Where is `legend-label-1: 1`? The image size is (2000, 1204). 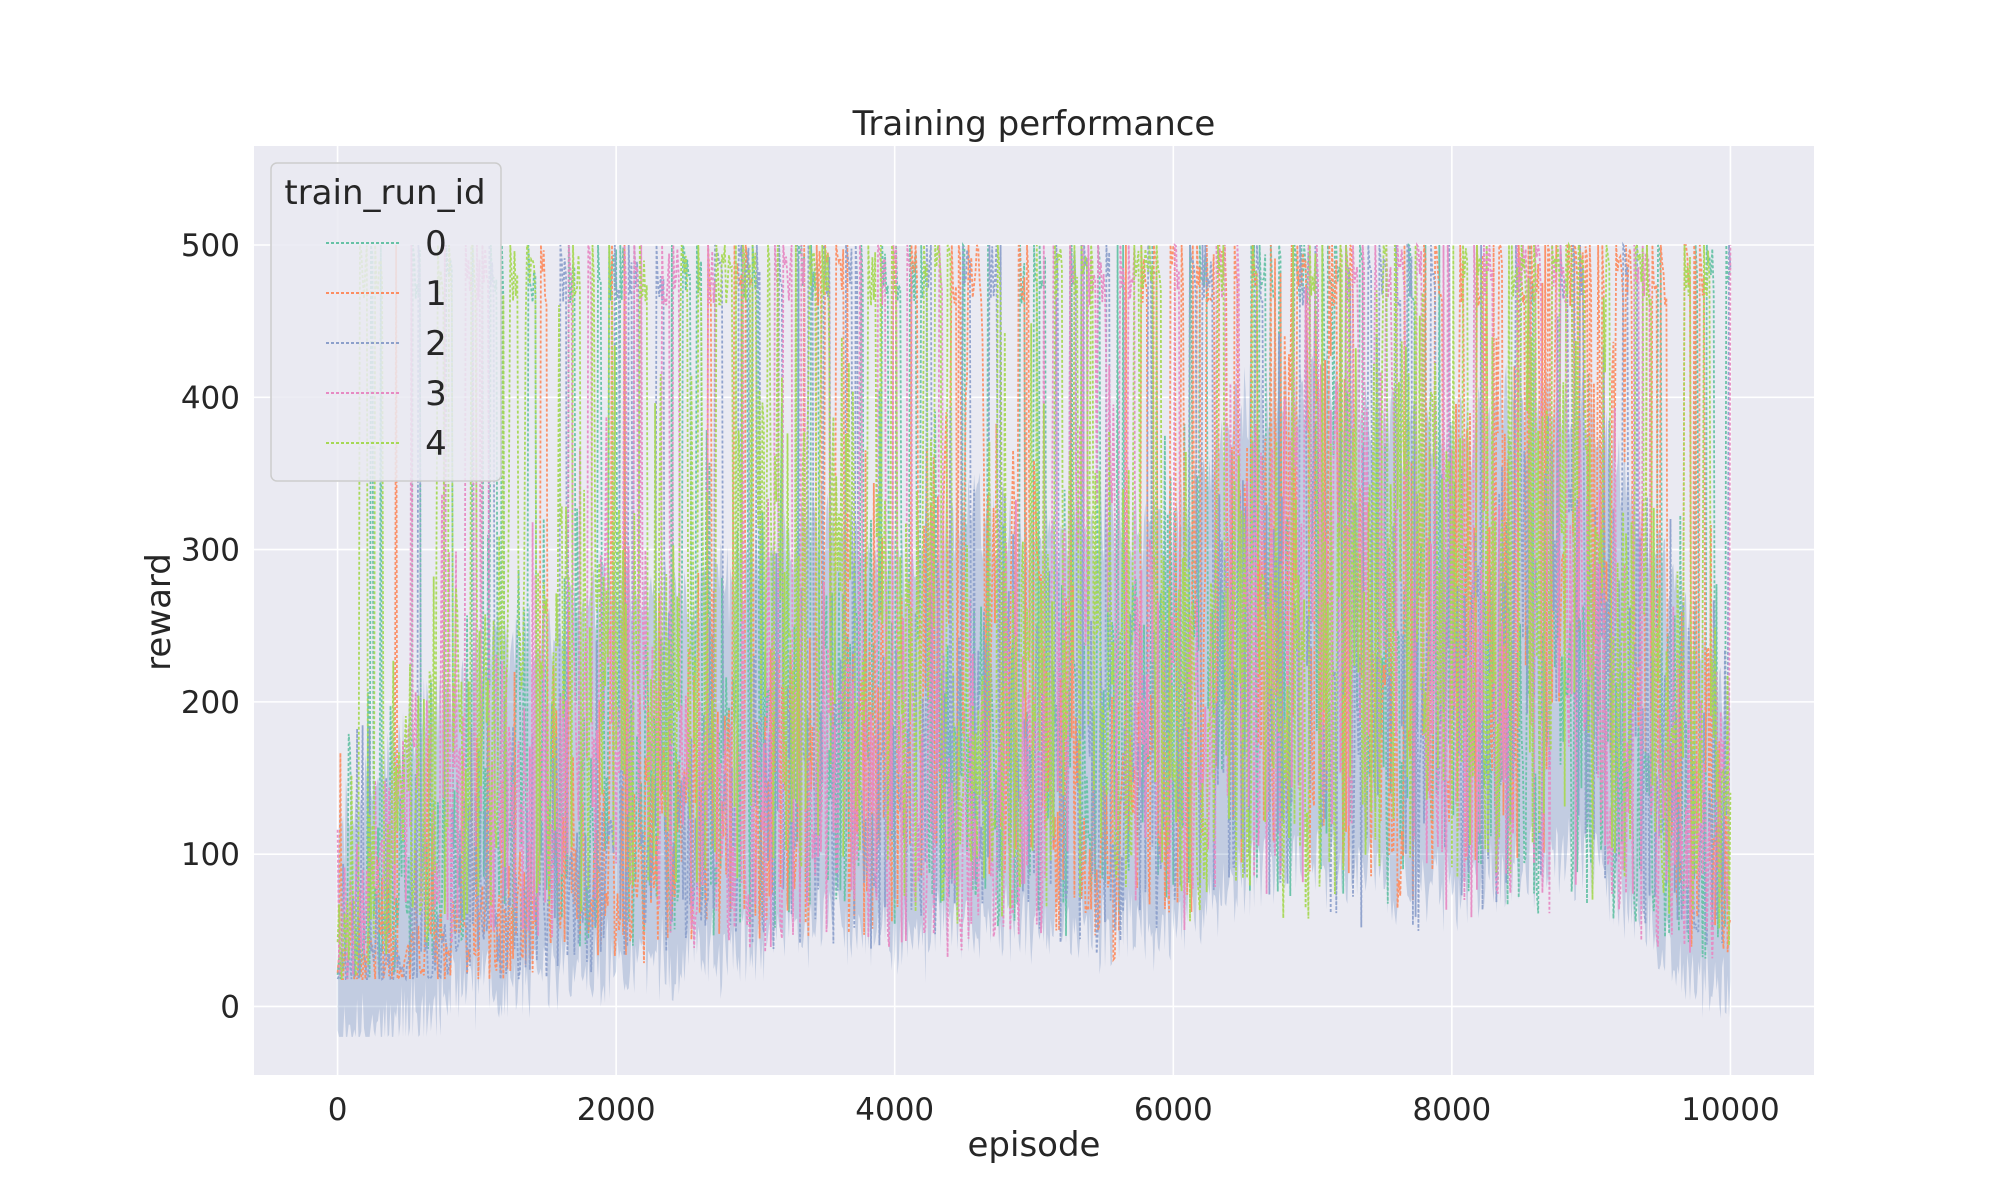 legend-label-1: 1 is located at coordinates (436, 294).